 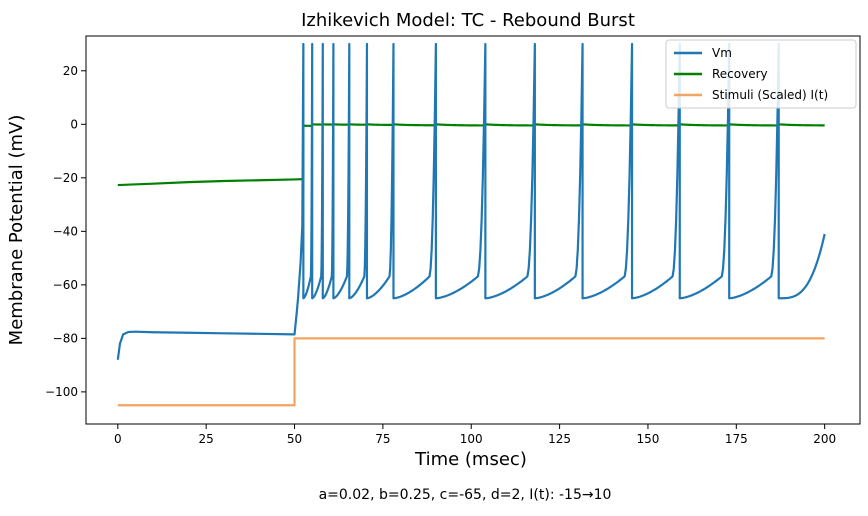 What do you see at coordinates (470, 459) in the screenshot?
I see `x-axis-title: Time (msec)` at bounding box center [470, 459].